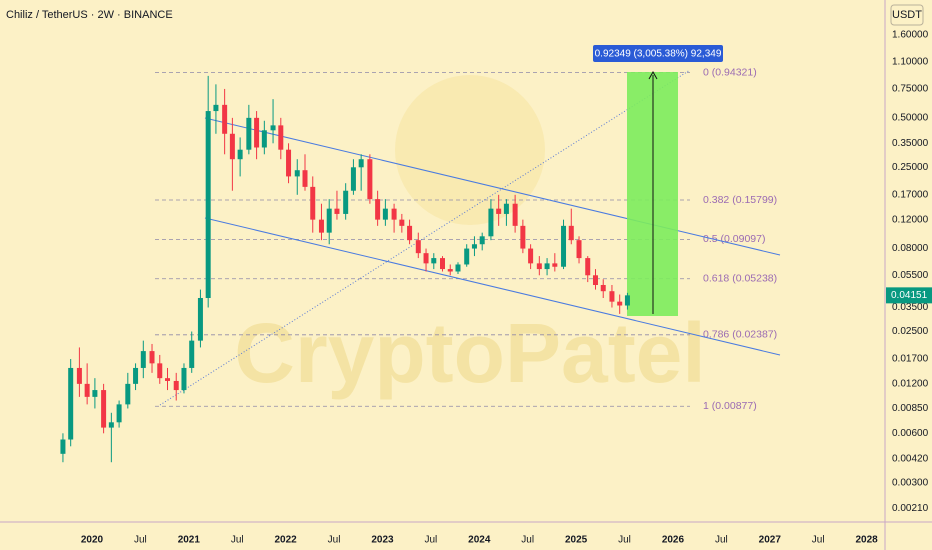  I want to click on last-price-box, so click(909, 295).